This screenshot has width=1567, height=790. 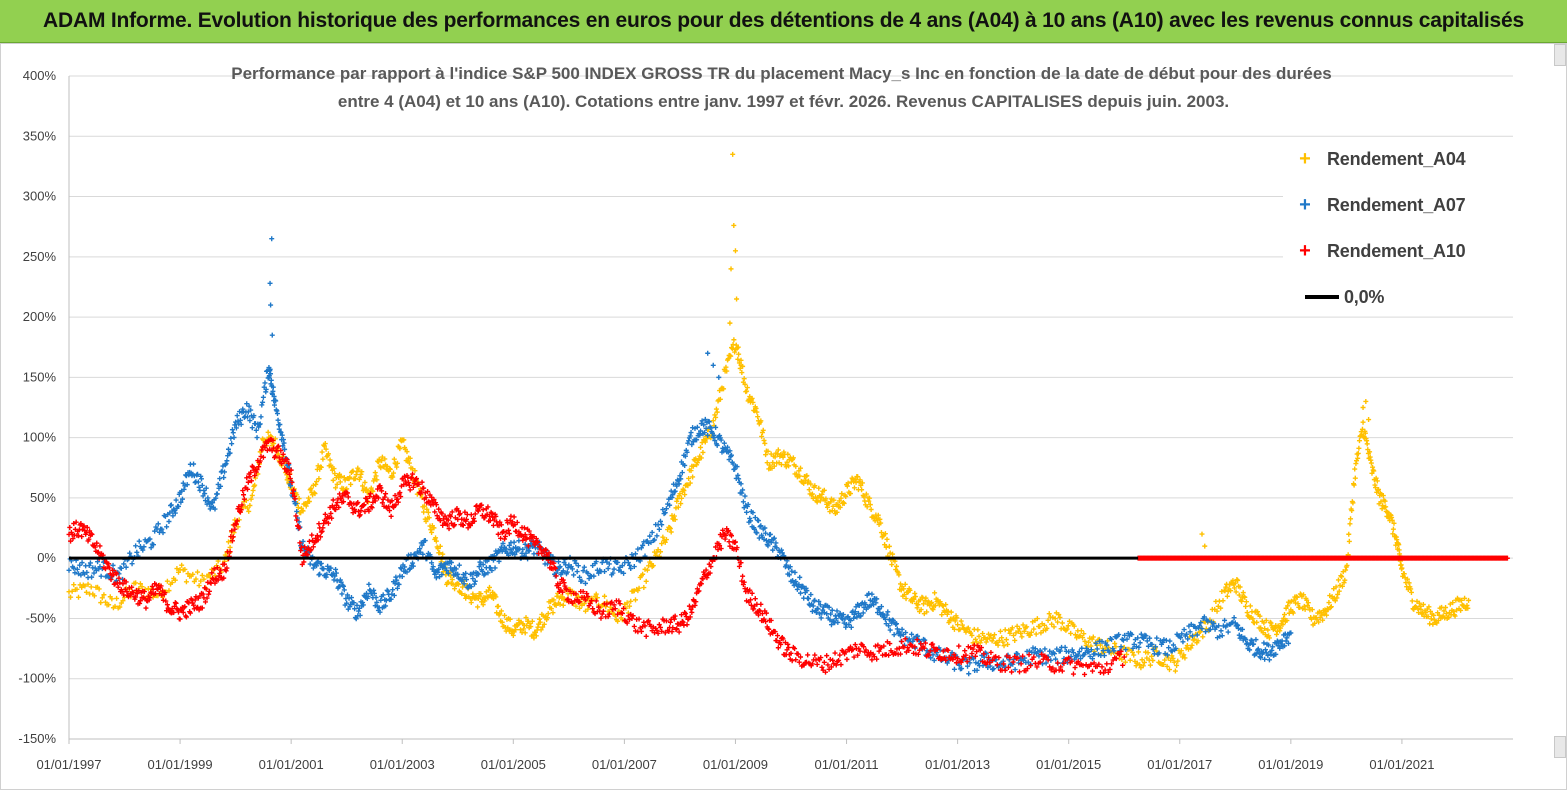 What do you see at coordinates (1305, 159) in the screenshot?
I see `legend-marker-a04: +` at bounding box center [1305, 159].